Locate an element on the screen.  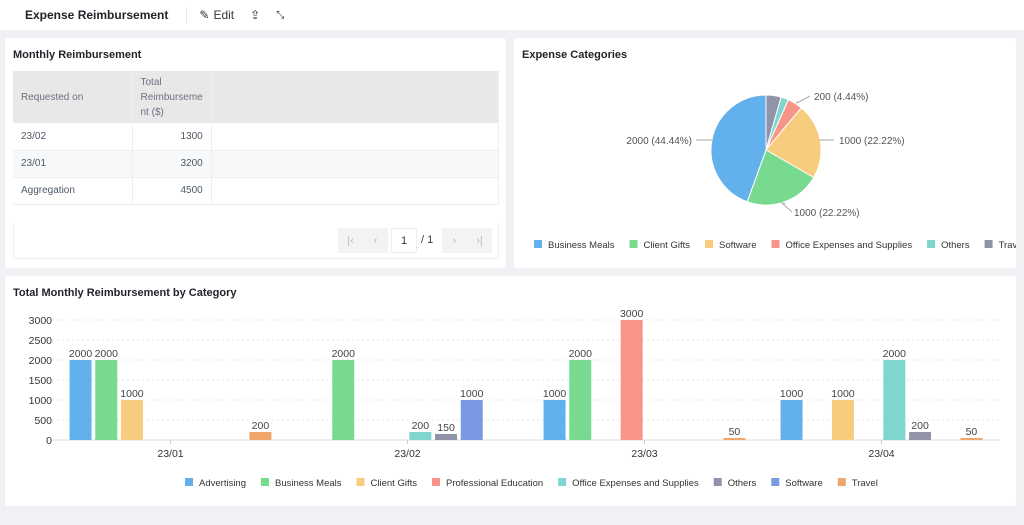
collapse-button: ⤡ is located at coordinates (280, 15).